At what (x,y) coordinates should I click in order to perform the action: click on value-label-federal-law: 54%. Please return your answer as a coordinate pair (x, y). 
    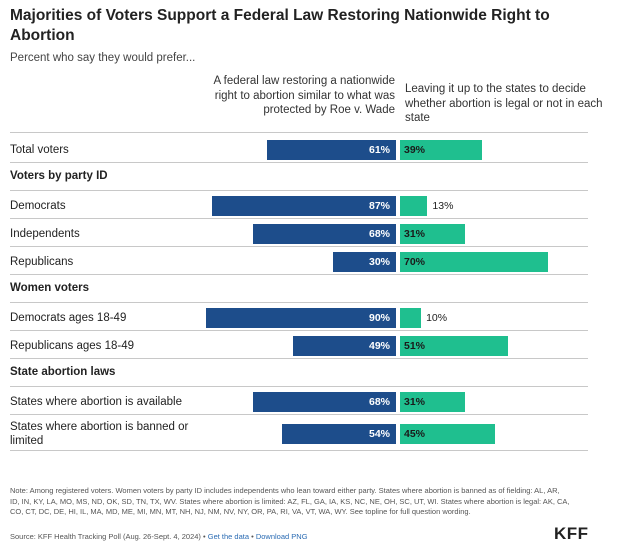
    Looking at the image, I should click on (379, 434).